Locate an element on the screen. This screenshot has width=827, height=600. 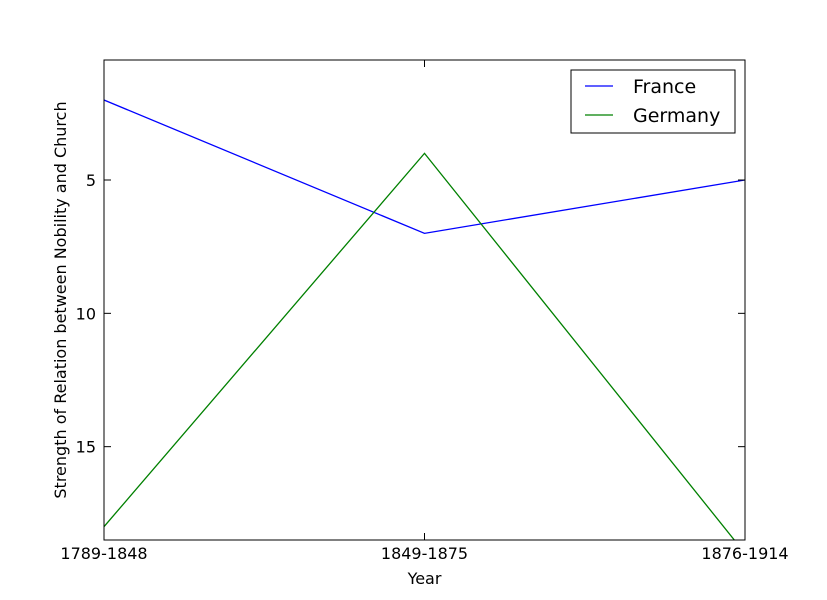
legend: France Germany is located at coordinates (653, 101).